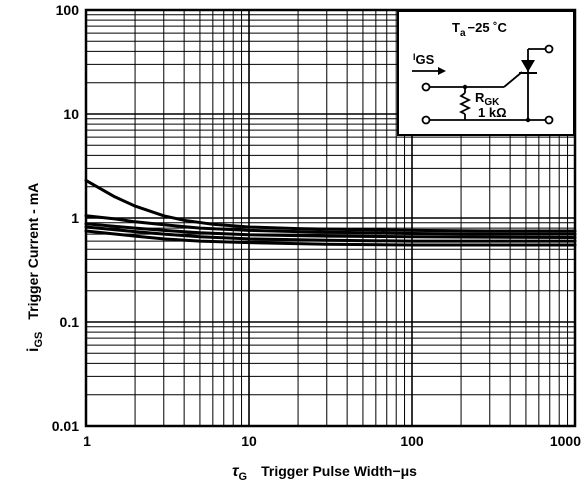 The image size is (587, 487). I want to click on circuit-inset: Ta −25 ˚C IGS RGK 1 k, so click(486, 73).